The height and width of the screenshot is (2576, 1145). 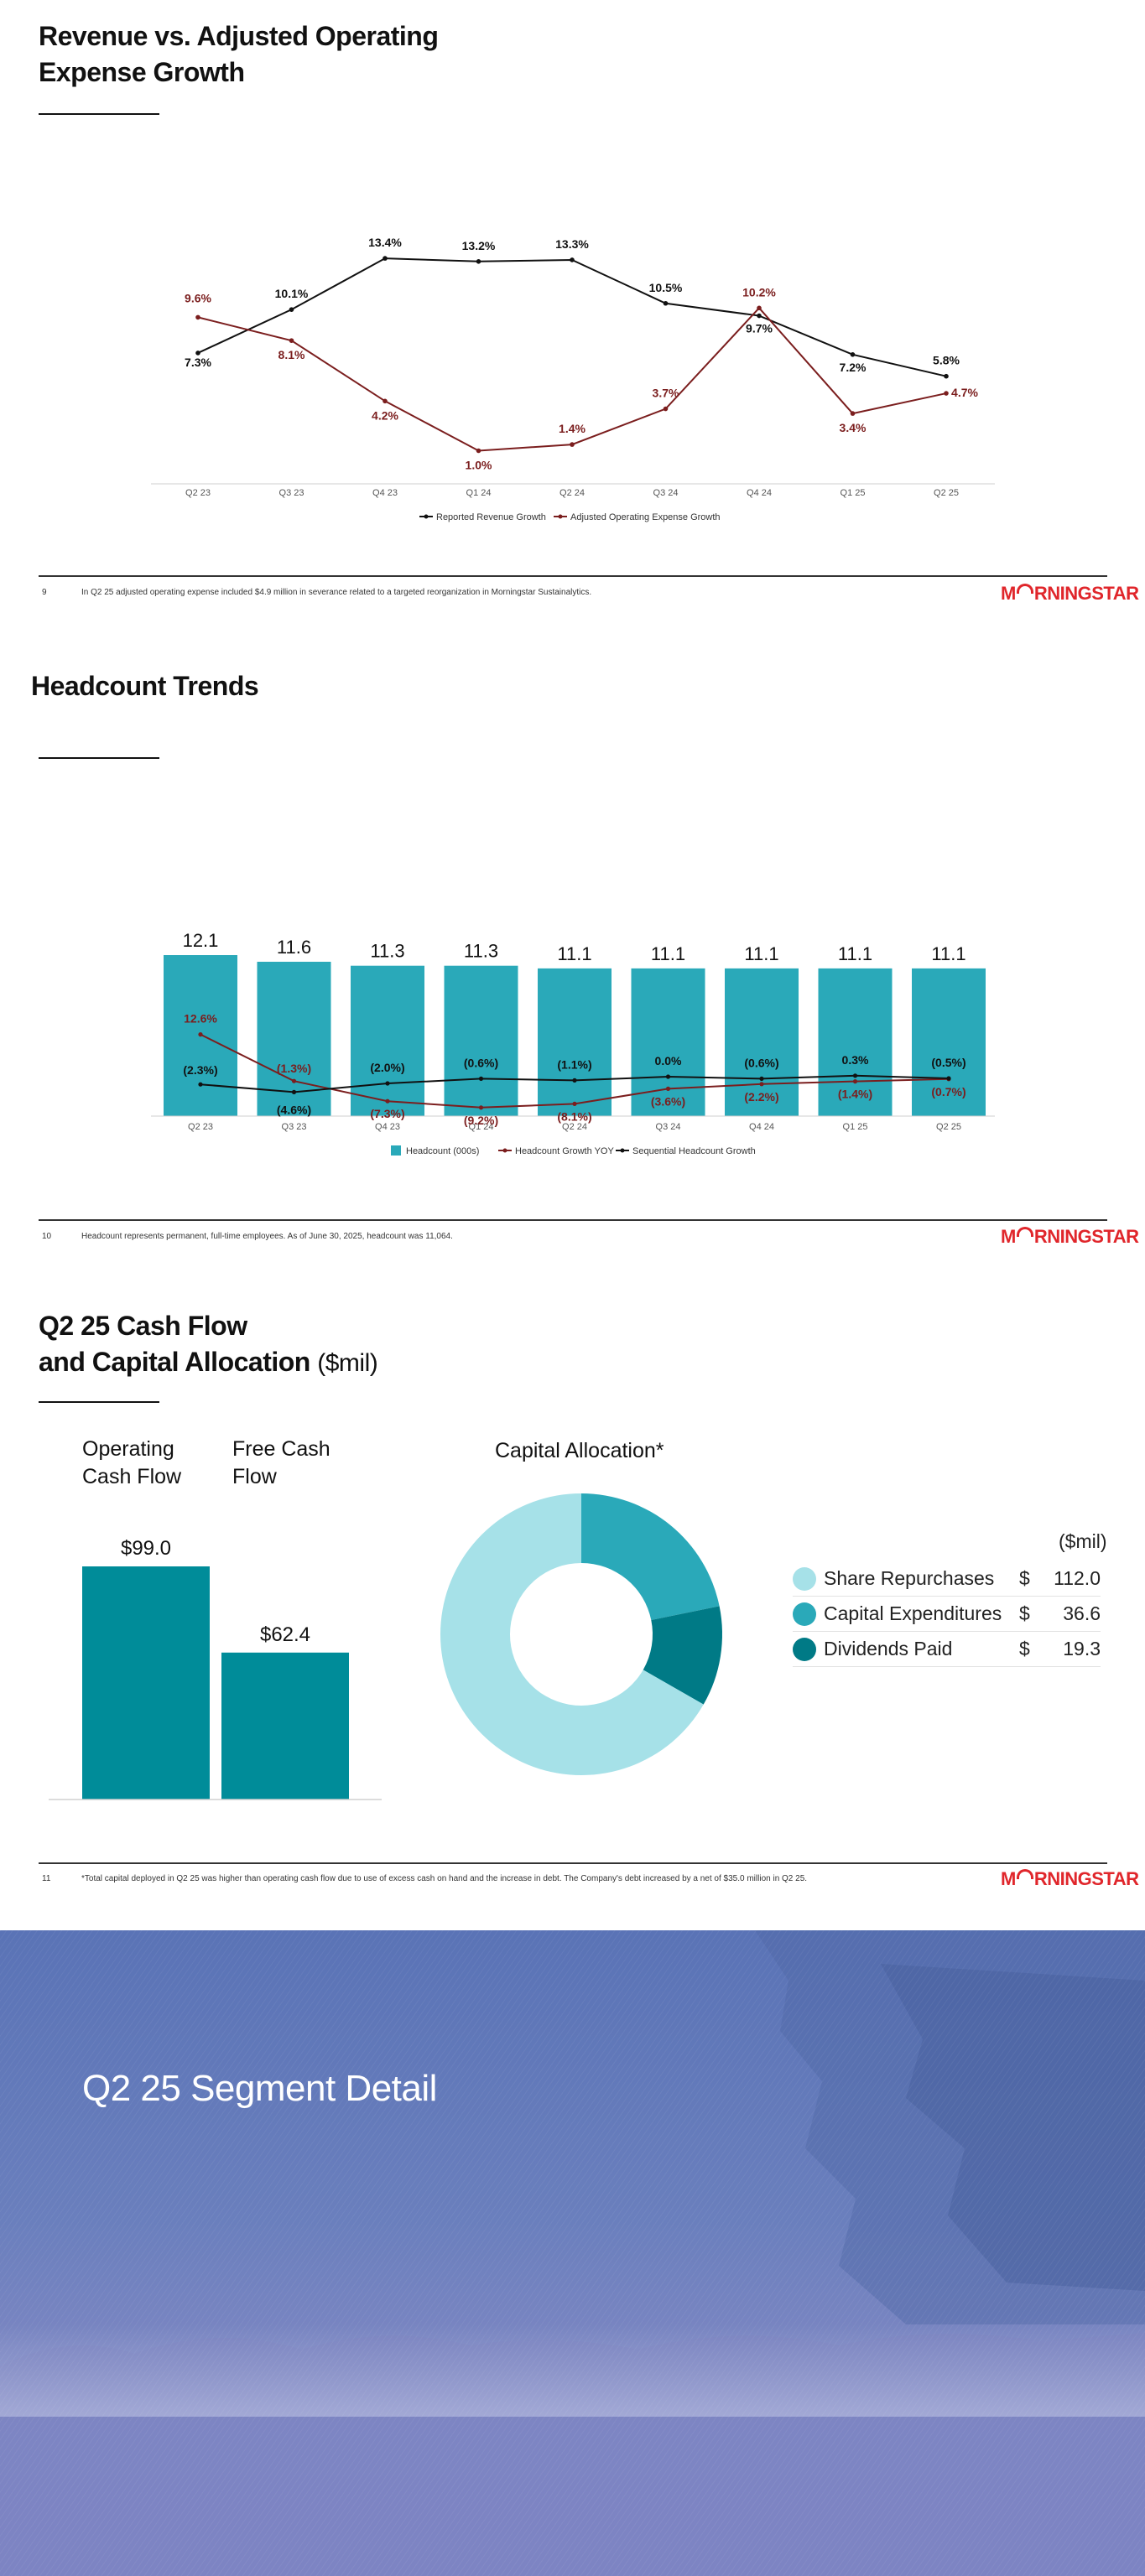 I want to click on data-label: 3.7%, so click(x=666, y=393).